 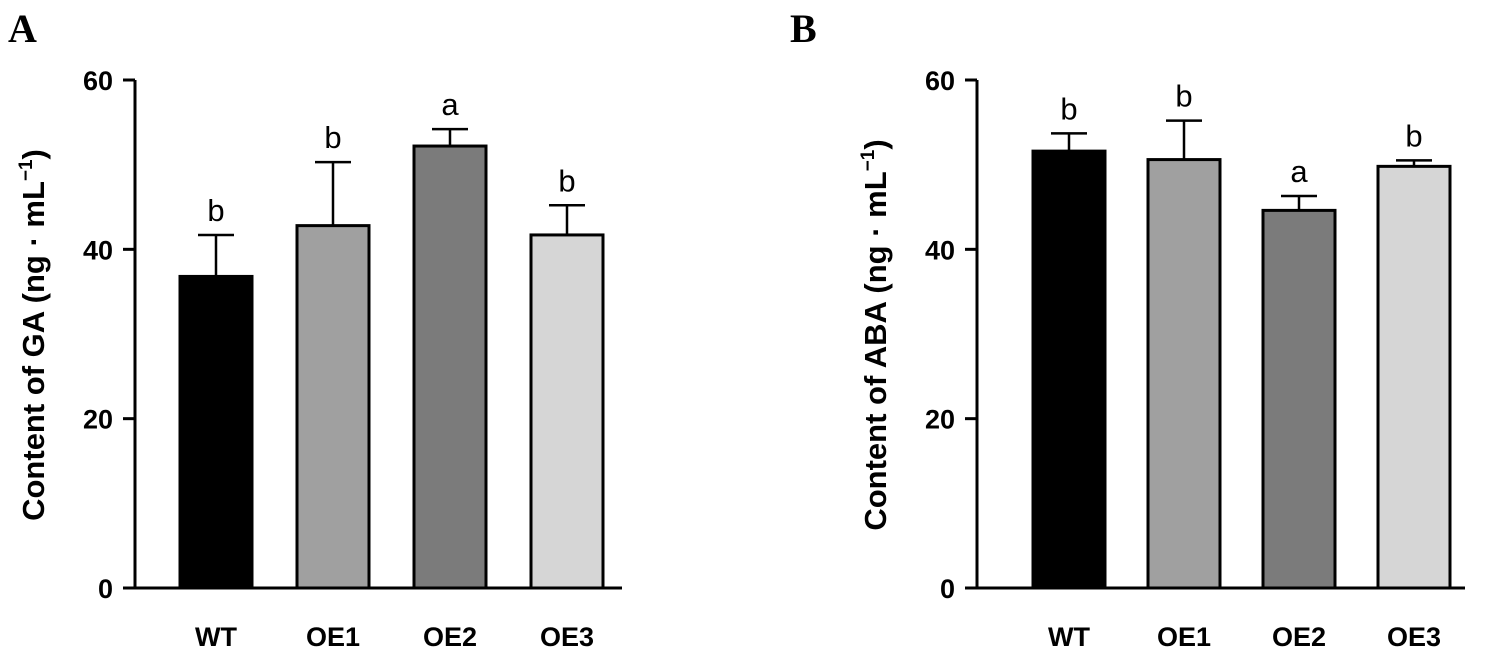 I want to click on panel-b-x-tick-label-oe1: OE1, so click(x=1184, y=637).